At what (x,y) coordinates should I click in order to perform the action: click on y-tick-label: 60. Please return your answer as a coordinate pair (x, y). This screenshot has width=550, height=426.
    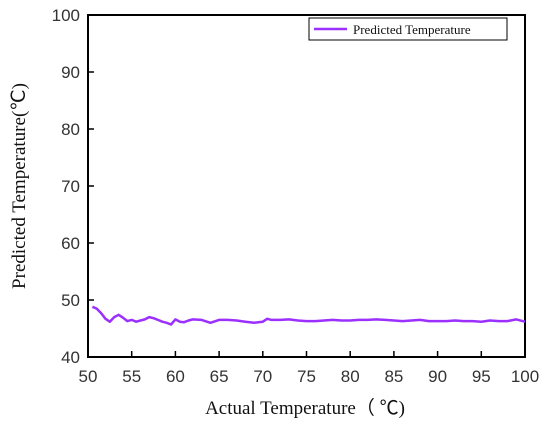
    Looking at the image, I should click on (70, 243).